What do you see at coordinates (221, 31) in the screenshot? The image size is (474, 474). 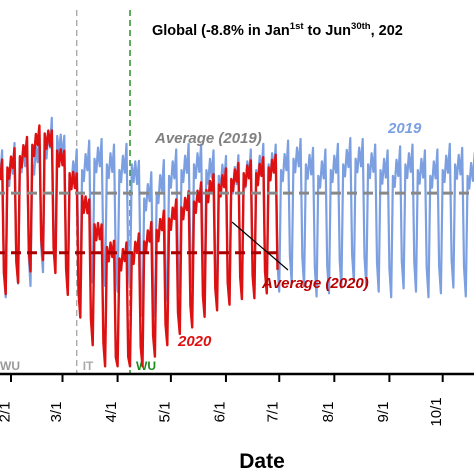 I see `title-prefix: Global (-8.8% in Jan` at bounding box center [221, 31].